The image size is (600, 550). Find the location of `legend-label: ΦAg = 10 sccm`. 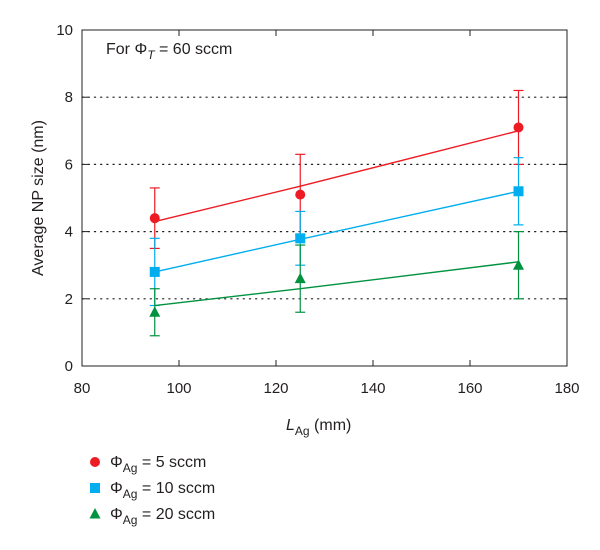

legend-label: ΦAg = 10 sccm is located at coordinates (162, 490).